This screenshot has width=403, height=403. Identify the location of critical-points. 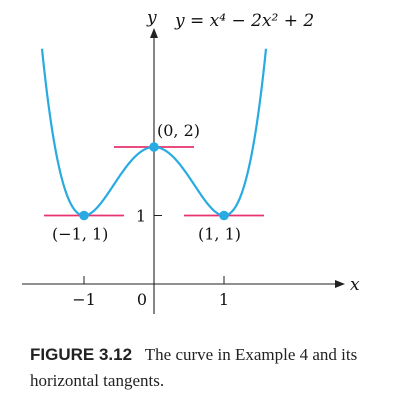
(154, 181).